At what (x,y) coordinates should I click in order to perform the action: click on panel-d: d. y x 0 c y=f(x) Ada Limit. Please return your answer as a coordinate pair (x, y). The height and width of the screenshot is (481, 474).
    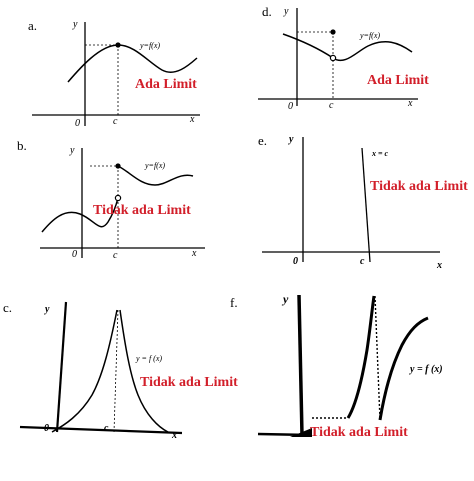
    Looking at the image, I should click on (343, 58).